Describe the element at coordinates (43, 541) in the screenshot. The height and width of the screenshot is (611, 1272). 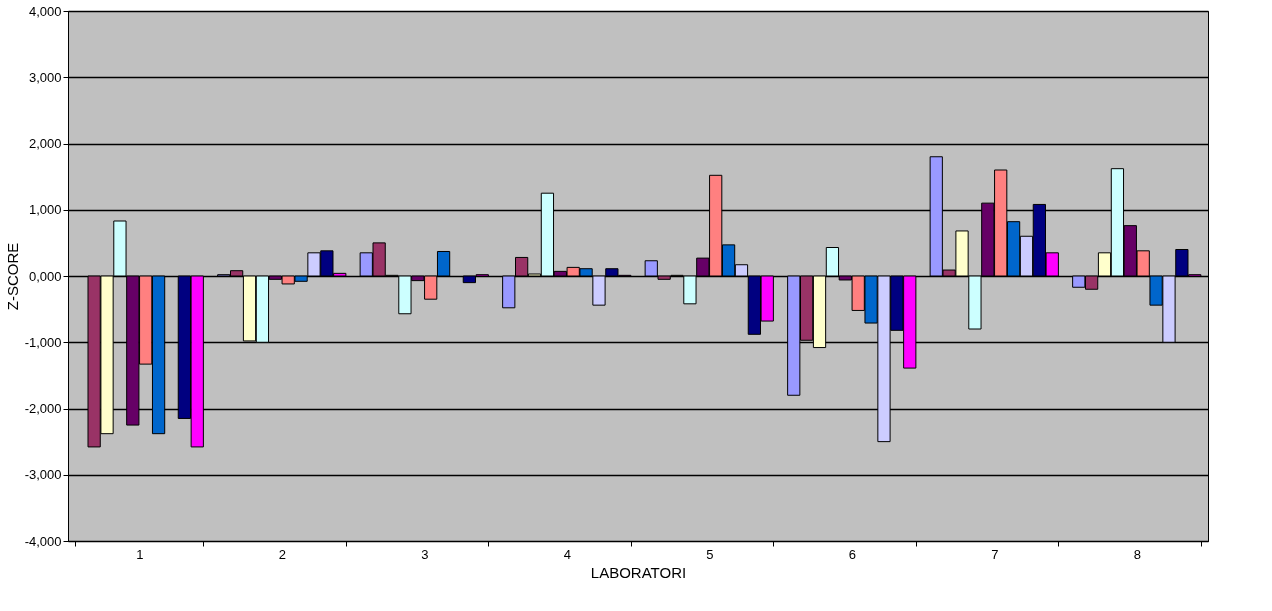
I see `y-tick-label: -4,000` at that location.